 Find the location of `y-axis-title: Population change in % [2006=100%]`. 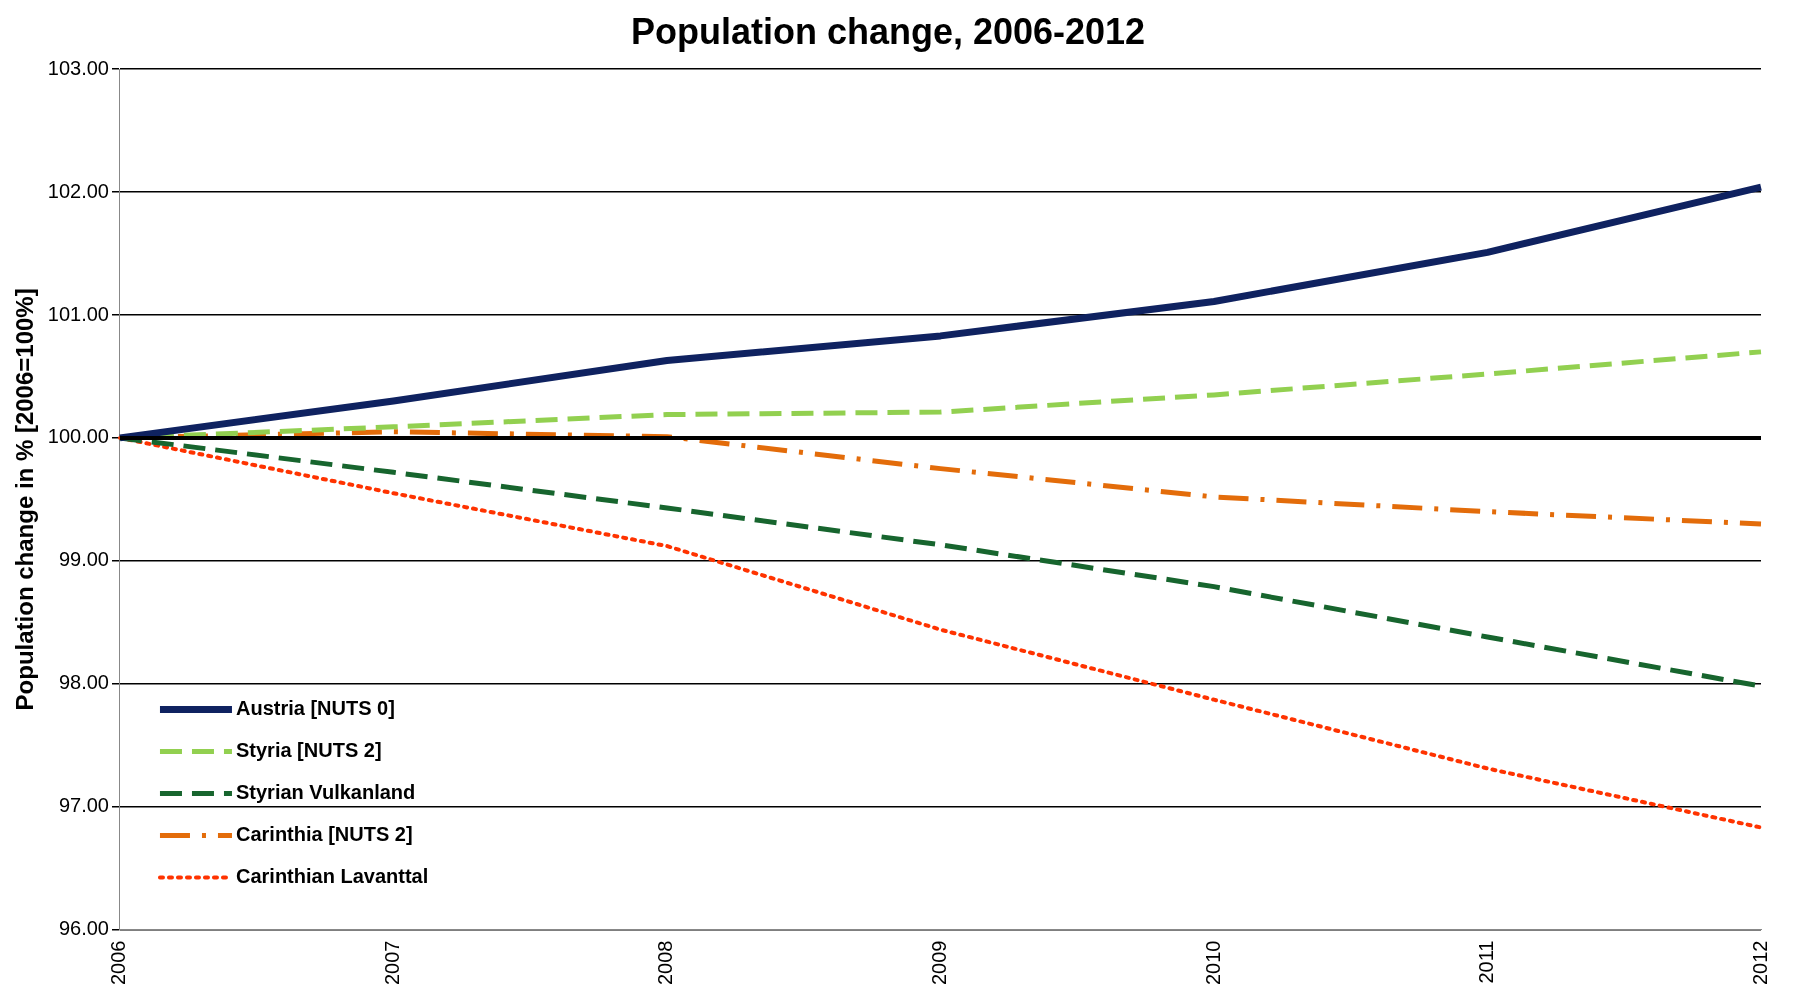

y-axis-title: Population change in % [2006=100%] is located at coordinates (25, 499).